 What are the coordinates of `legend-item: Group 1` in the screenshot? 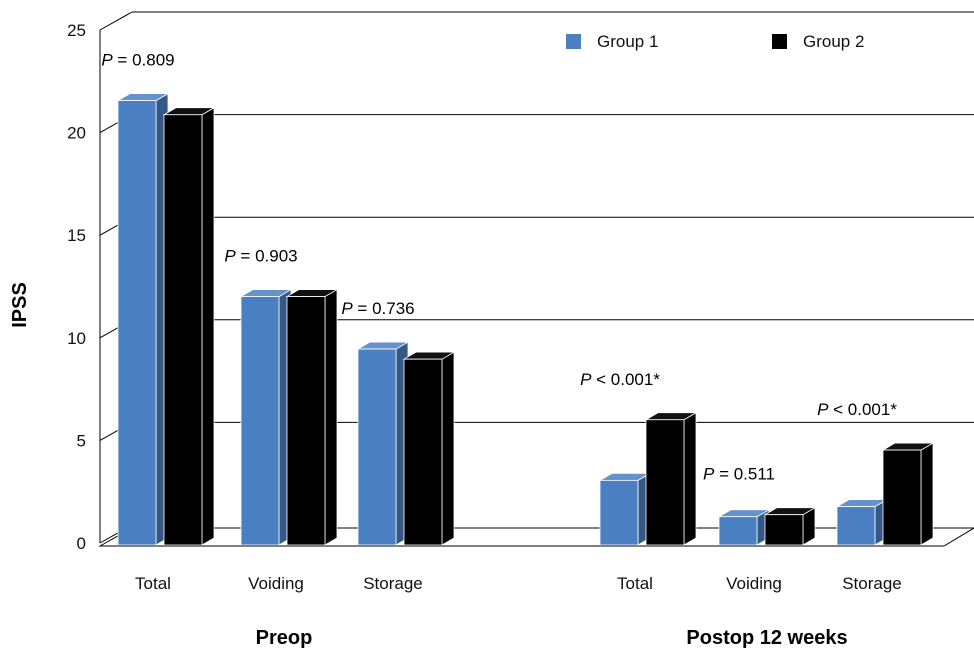 It's located at (612, 41).